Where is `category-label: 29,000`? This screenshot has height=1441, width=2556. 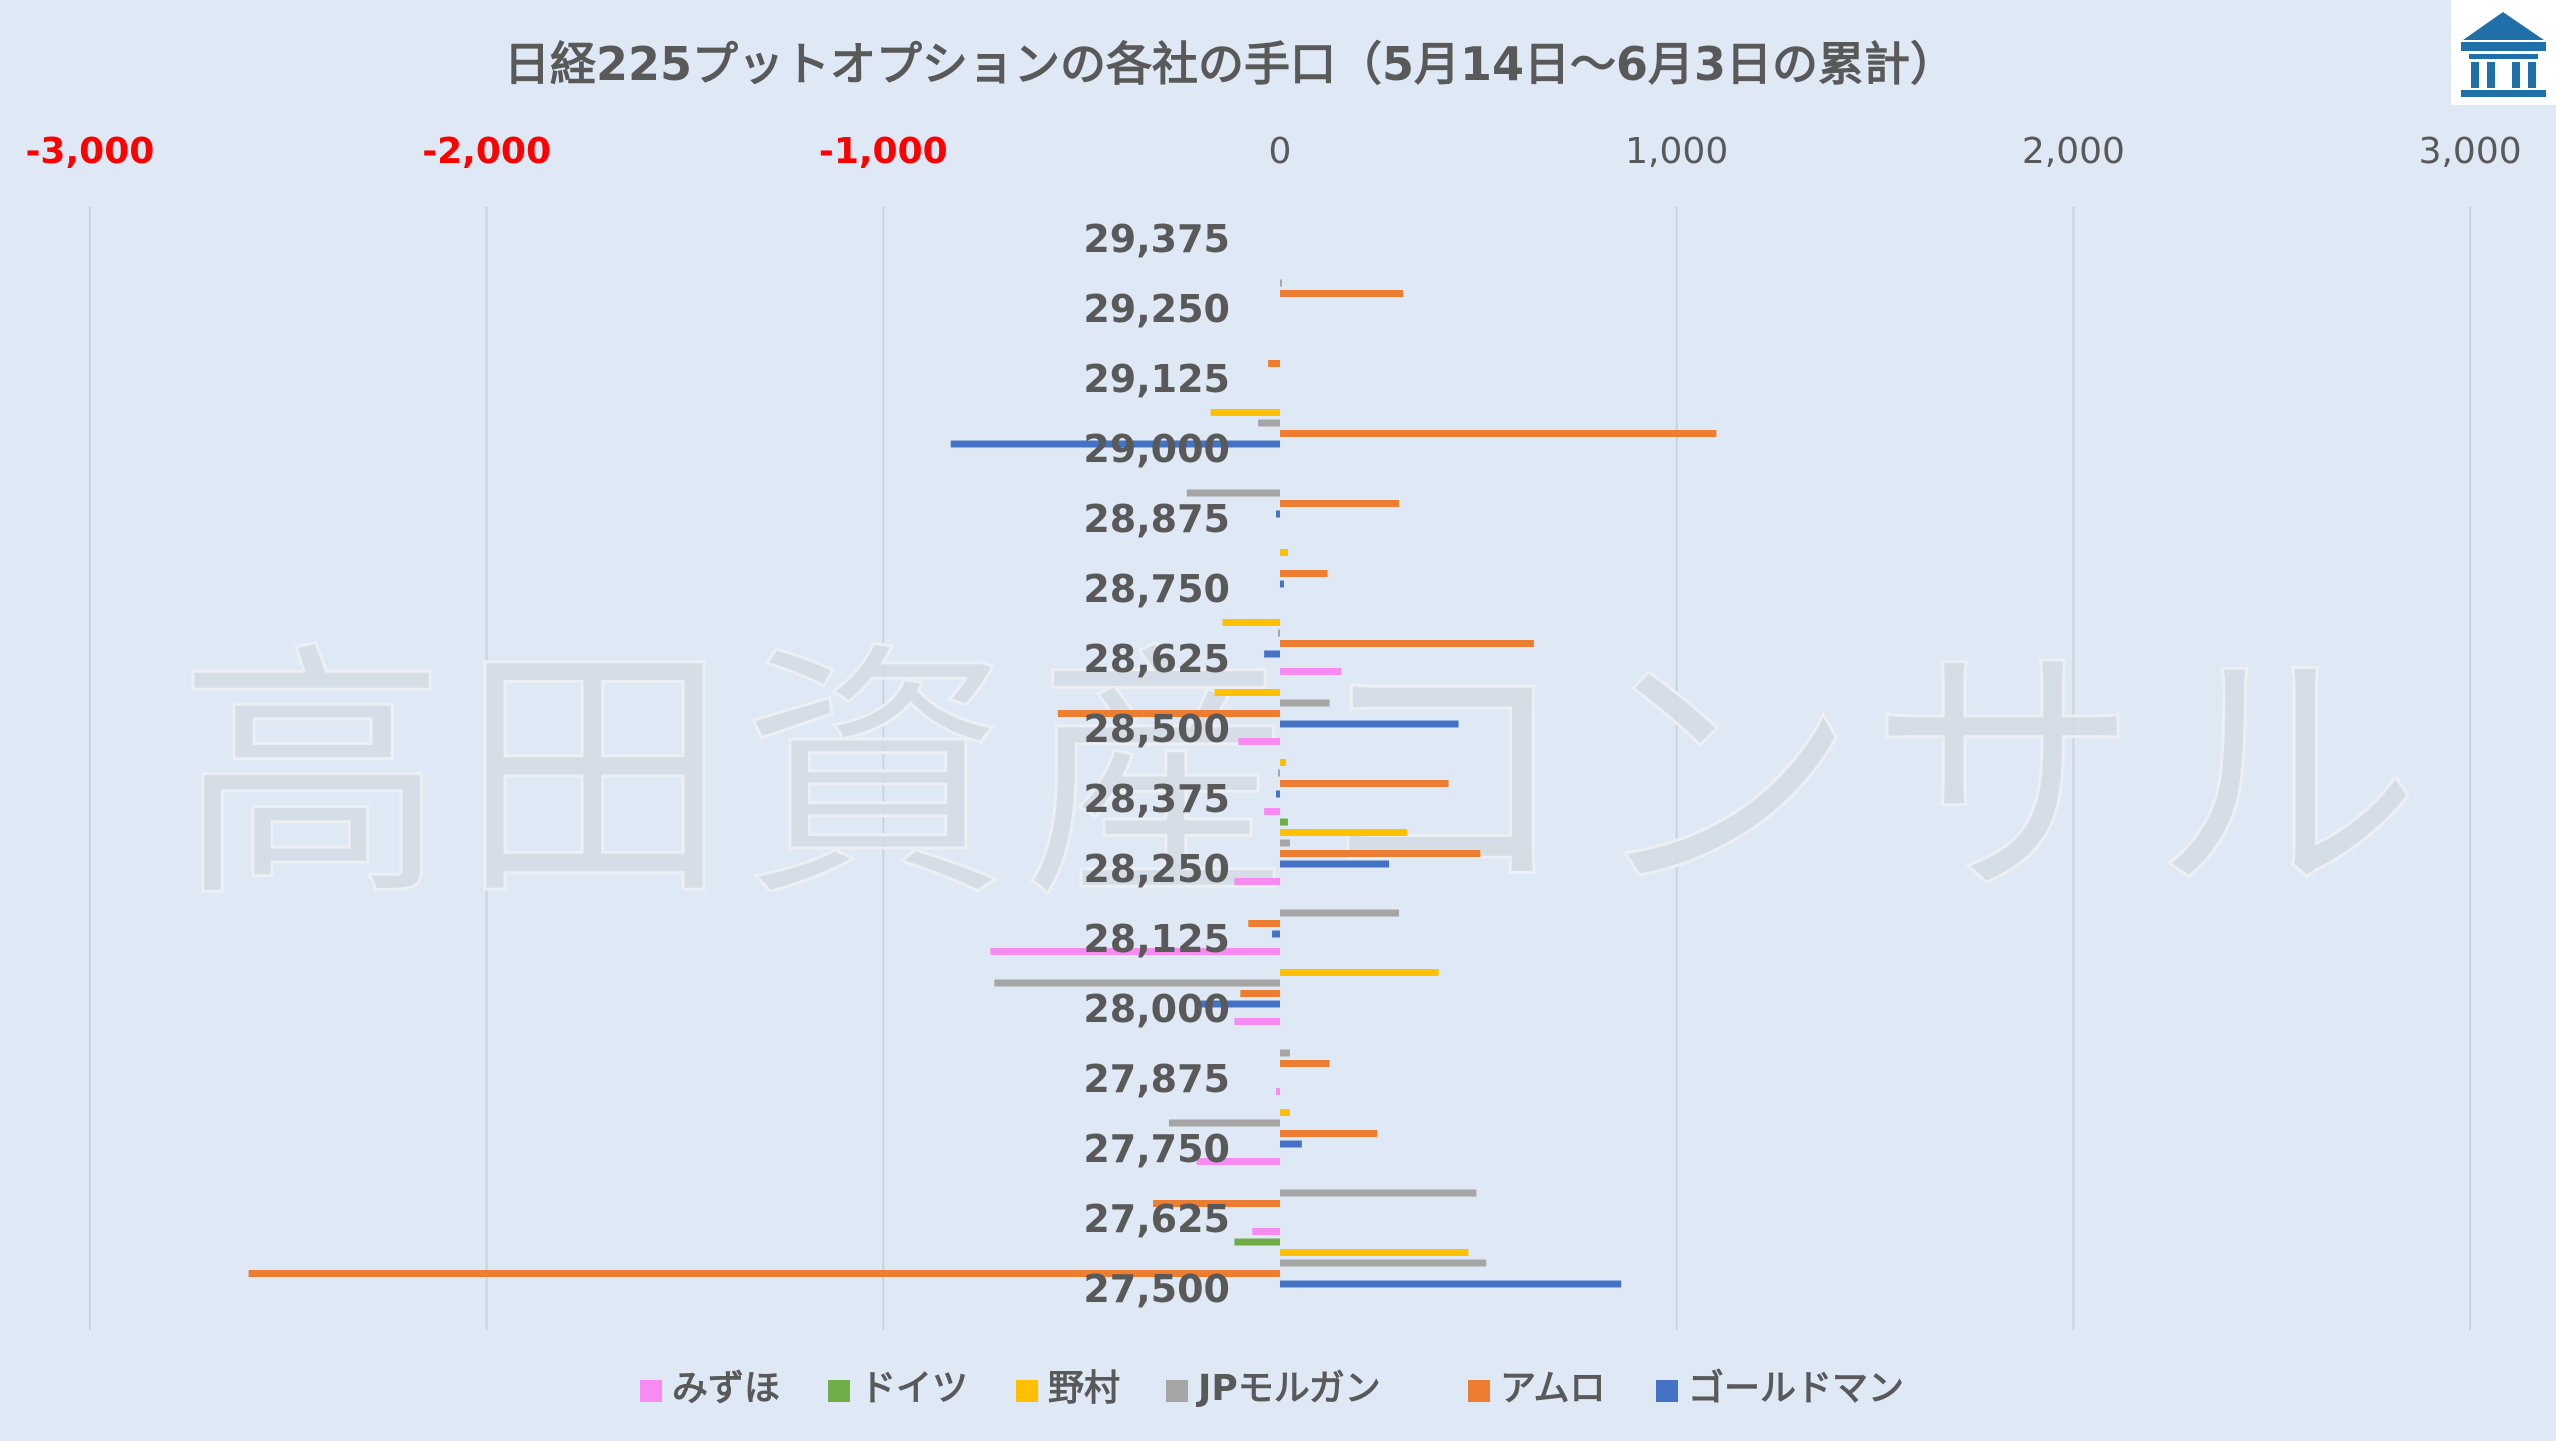 category-label: 29,000 is located at coordinates (1156, 449).